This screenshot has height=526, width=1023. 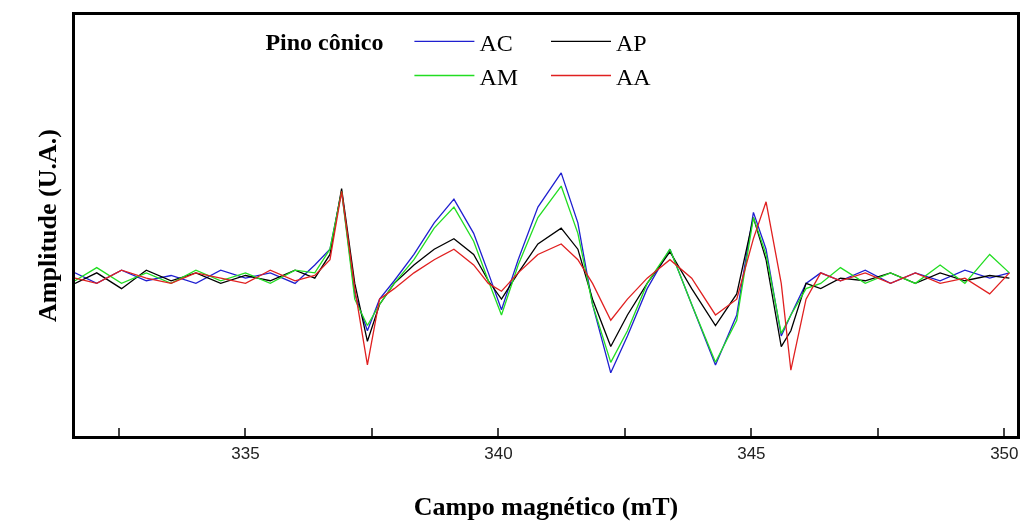 What do you see at coordinates (496, 42) in the screenshot?
I see `legend-label: AC` at bounding box center [496, 42].